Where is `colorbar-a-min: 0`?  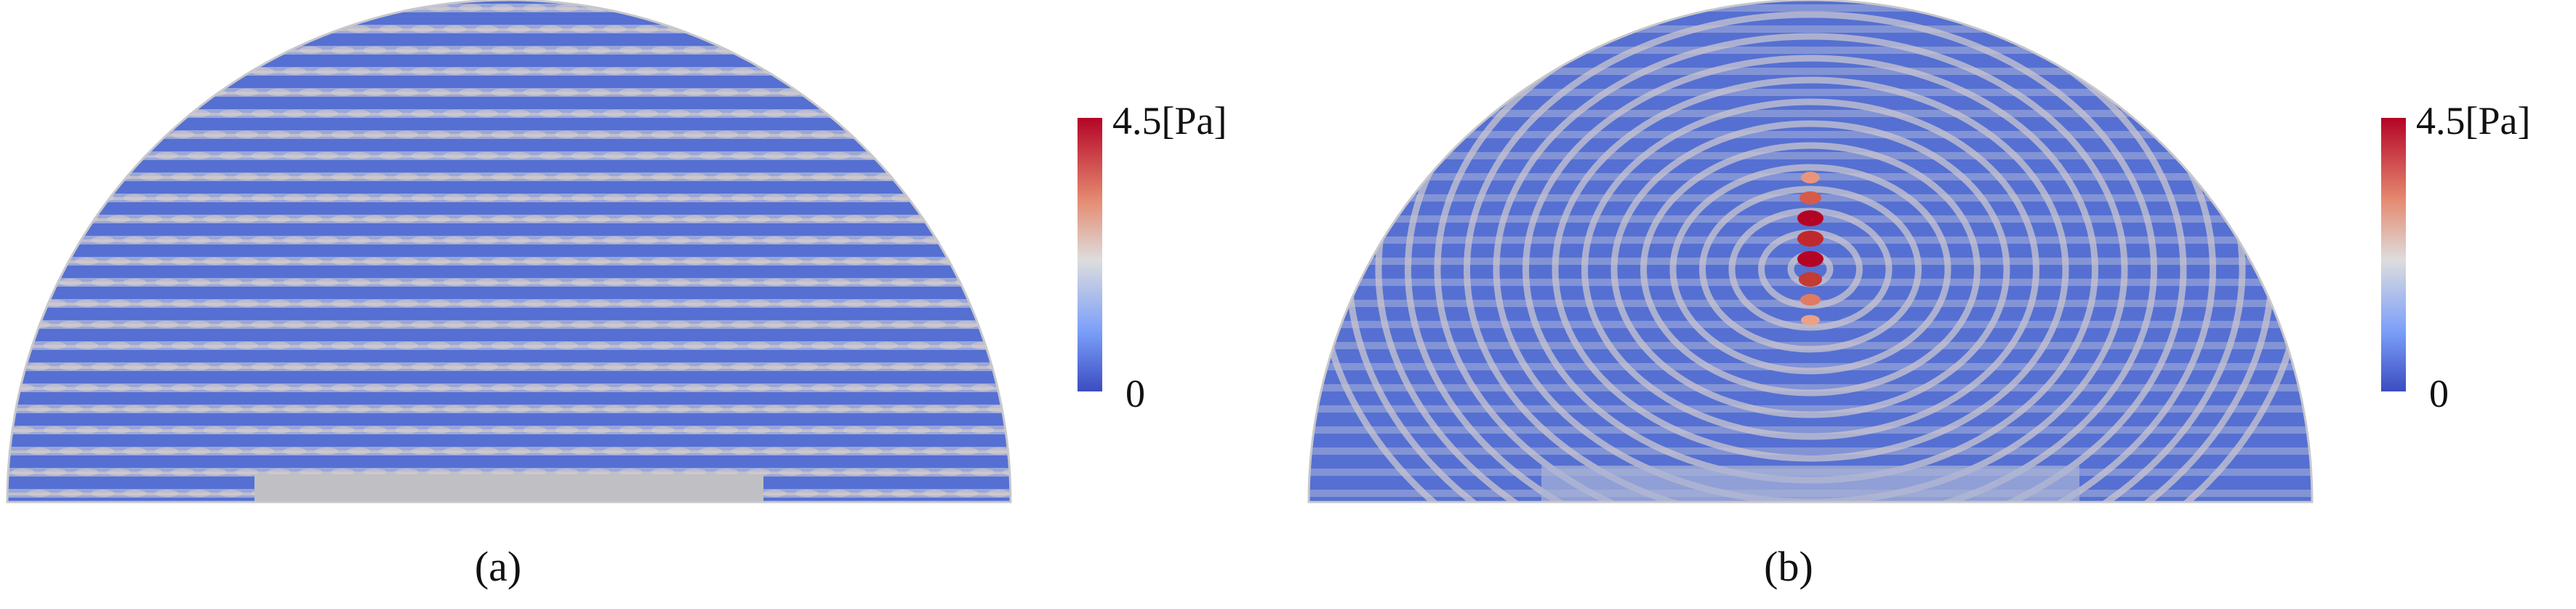
colorbar-a-min: 0 is located at coordinates (1135, 393).